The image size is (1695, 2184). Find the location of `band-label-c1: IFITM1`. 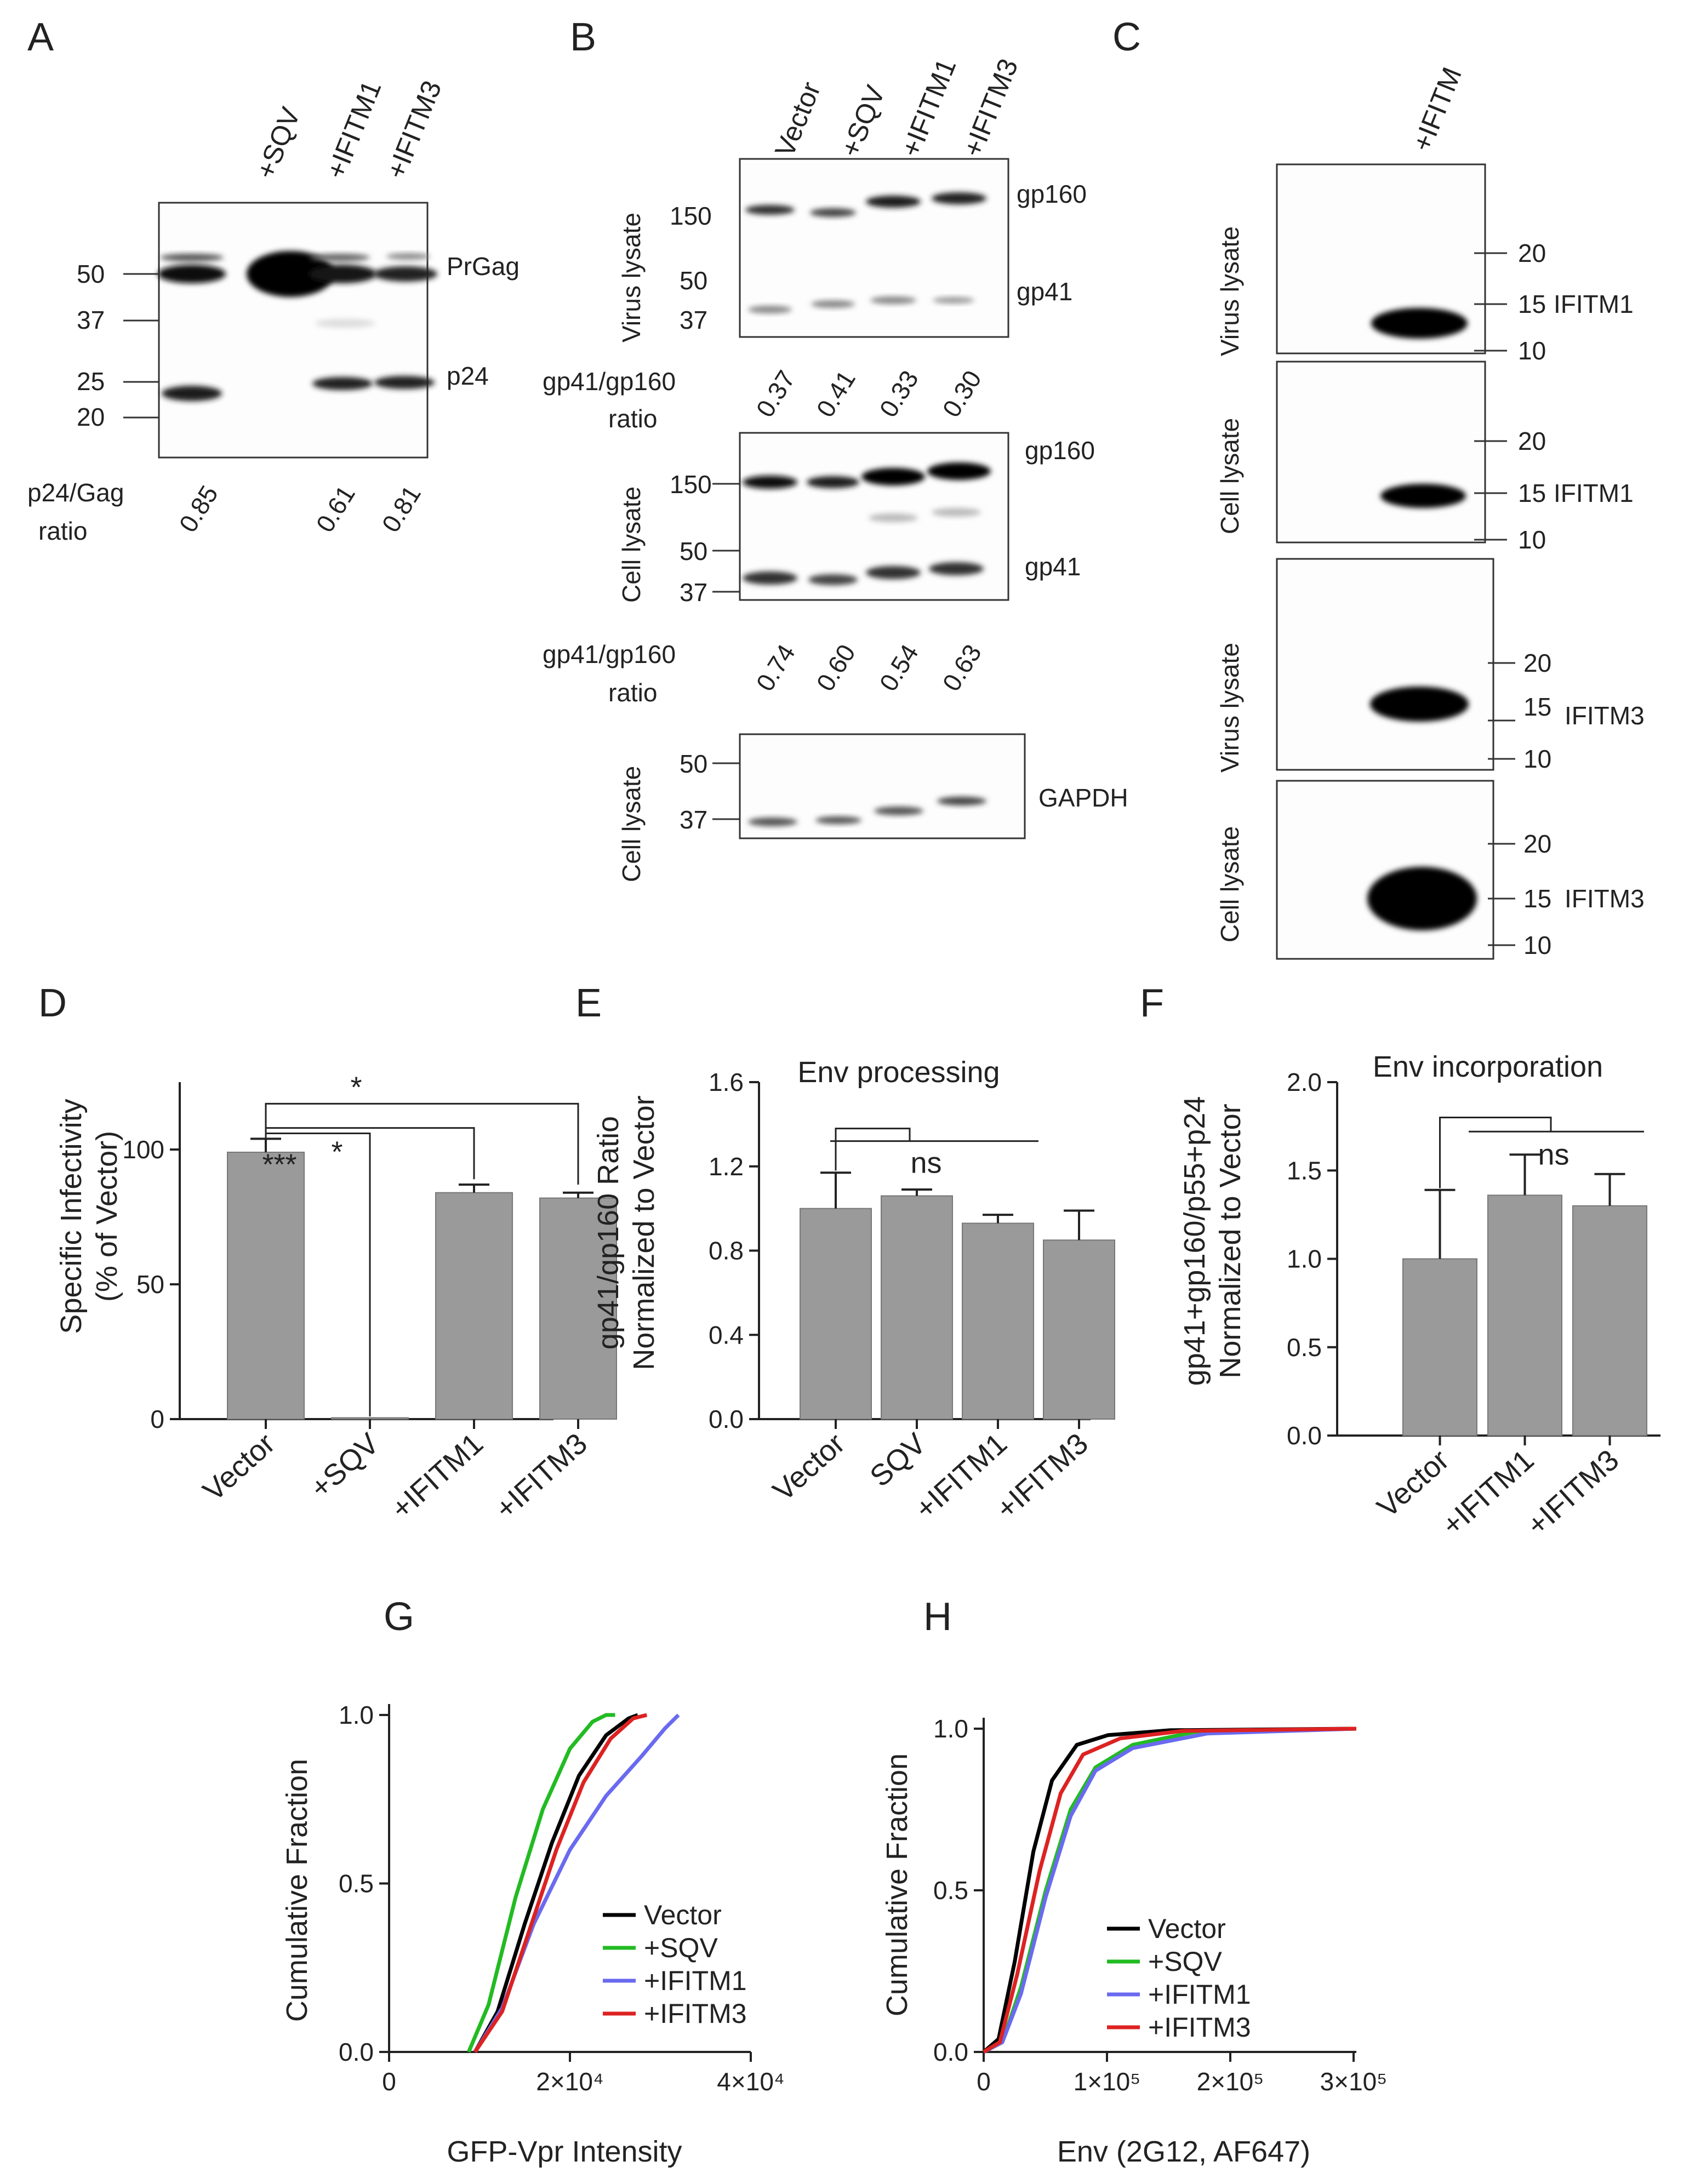

band-label-c1: IFITM1 is located at coordinates (1594, 304).